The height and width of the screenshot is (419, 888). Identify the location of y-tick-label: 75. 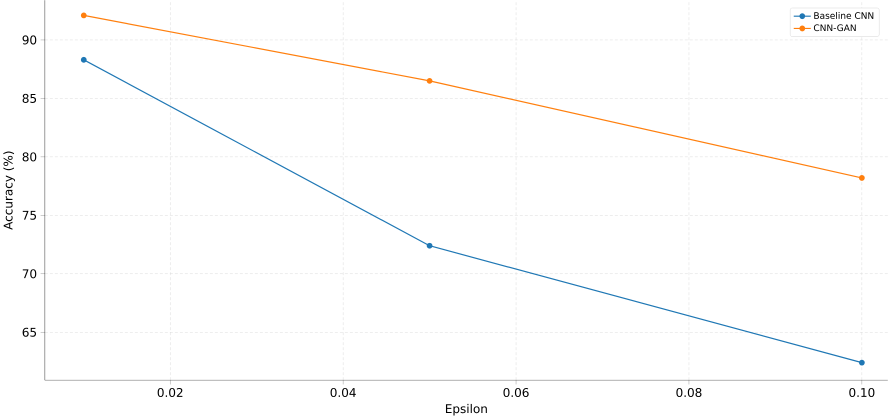
(29, 215).